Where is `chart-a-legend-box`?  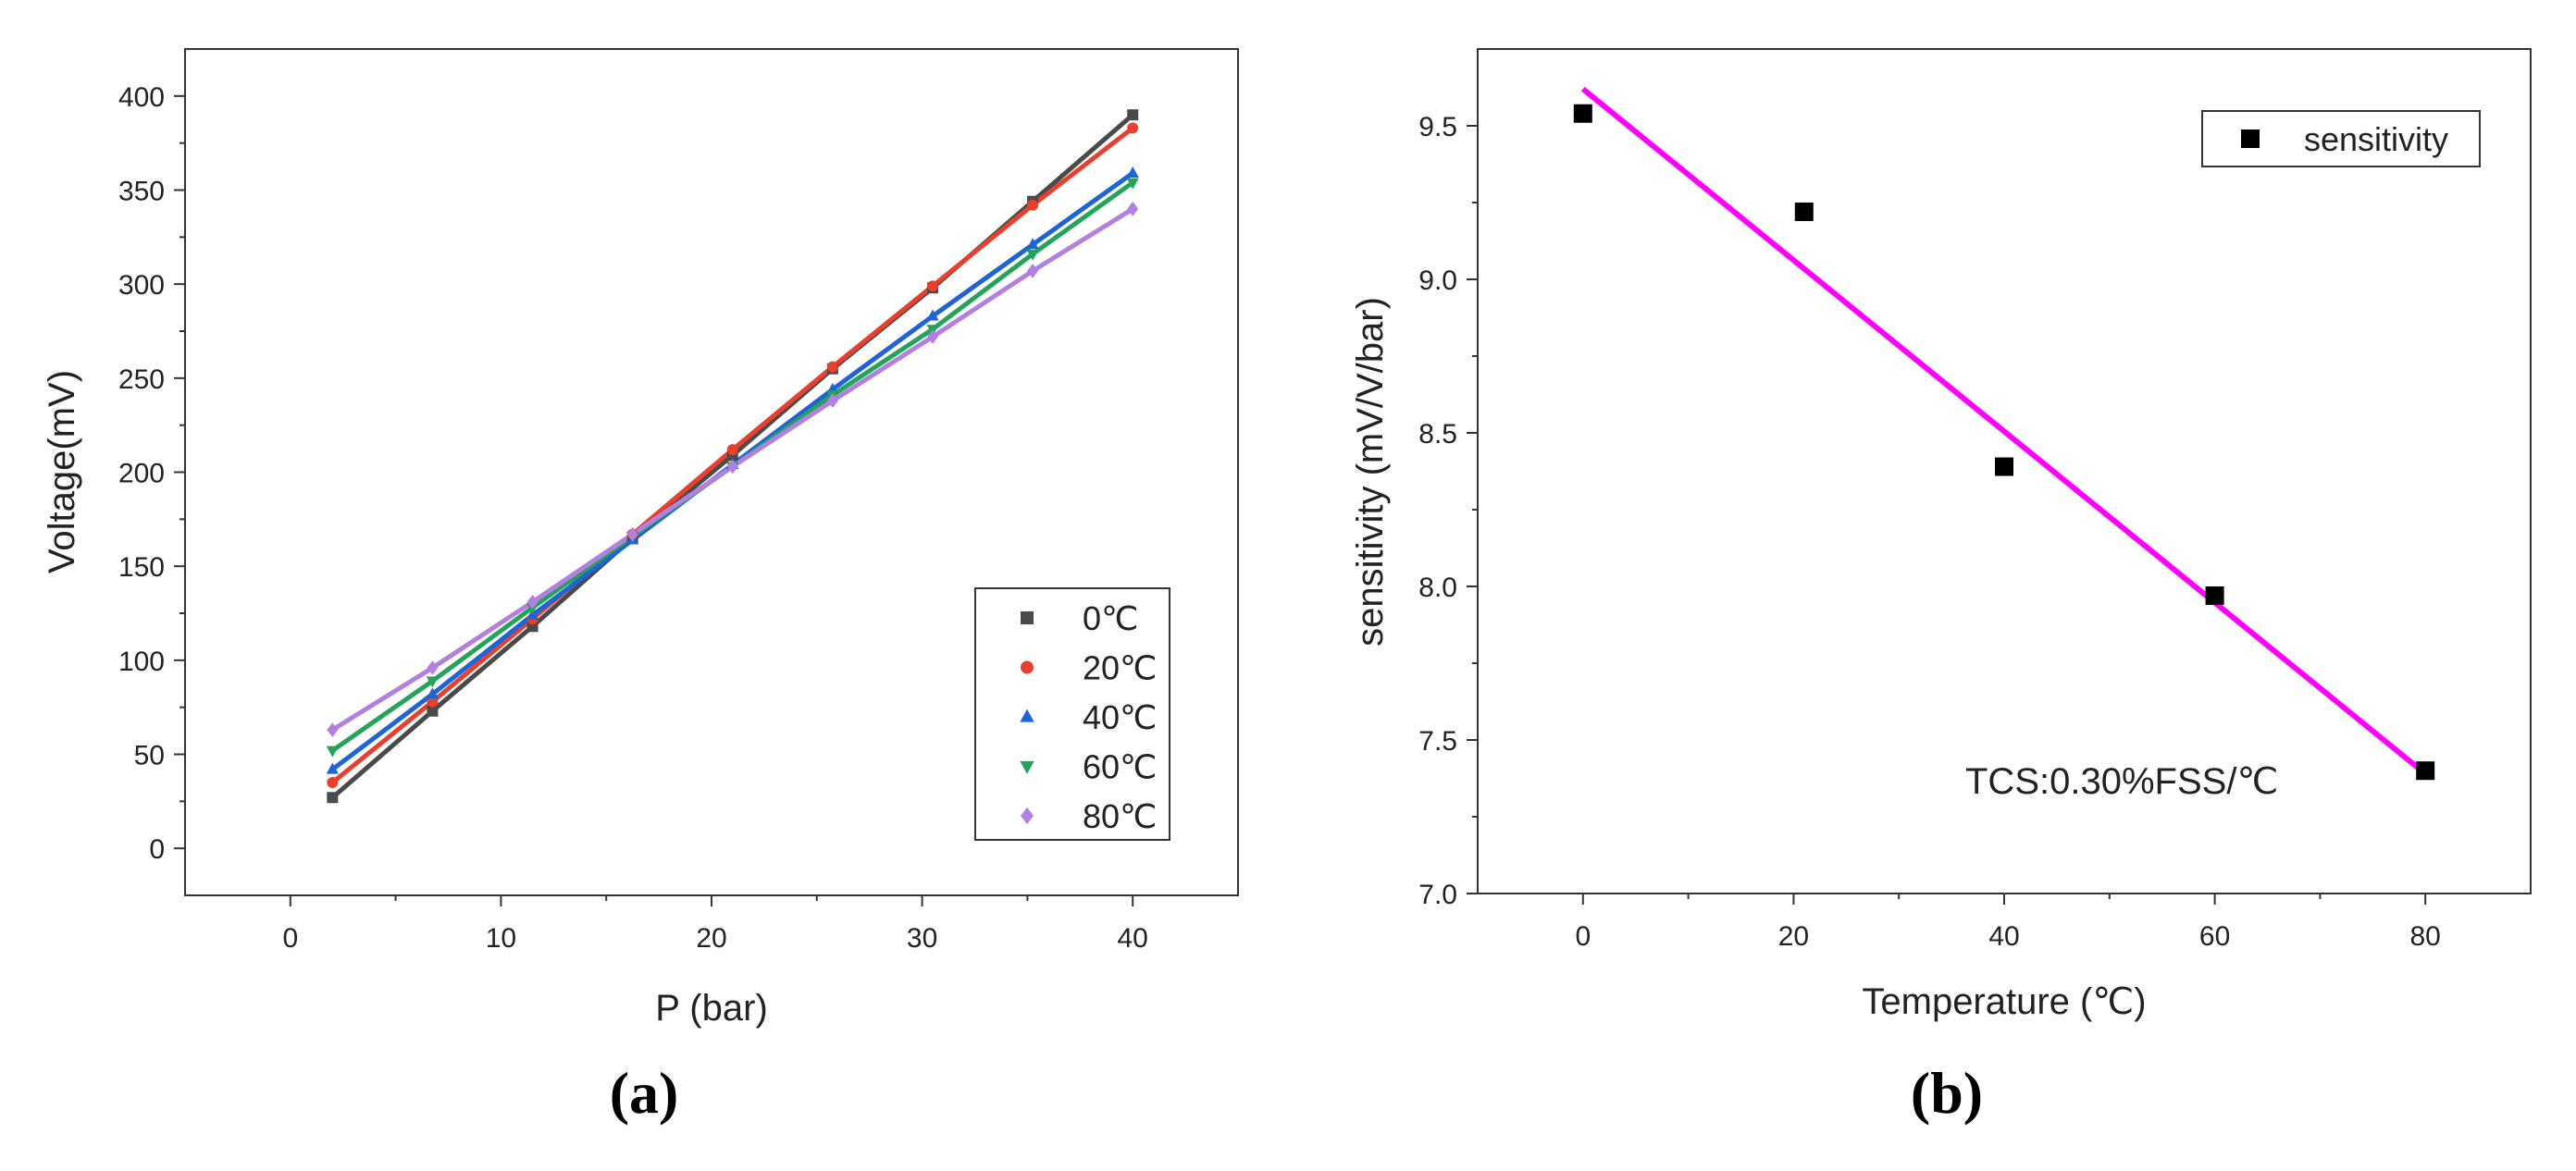 chart-a-legend-box is located at coordinates (1072, 714).